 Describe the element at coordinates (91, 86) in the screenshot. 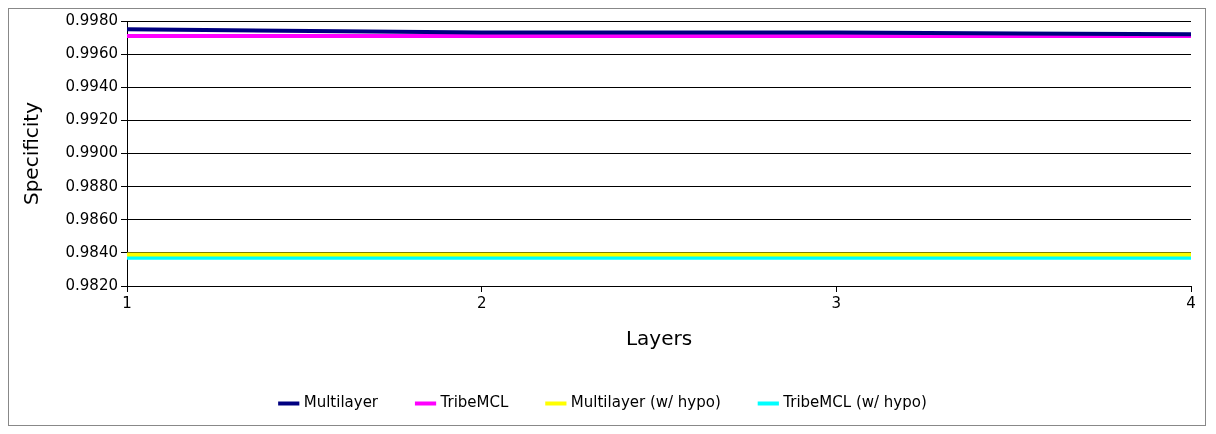

I see `y-tick-label: 0.9940` at that location.